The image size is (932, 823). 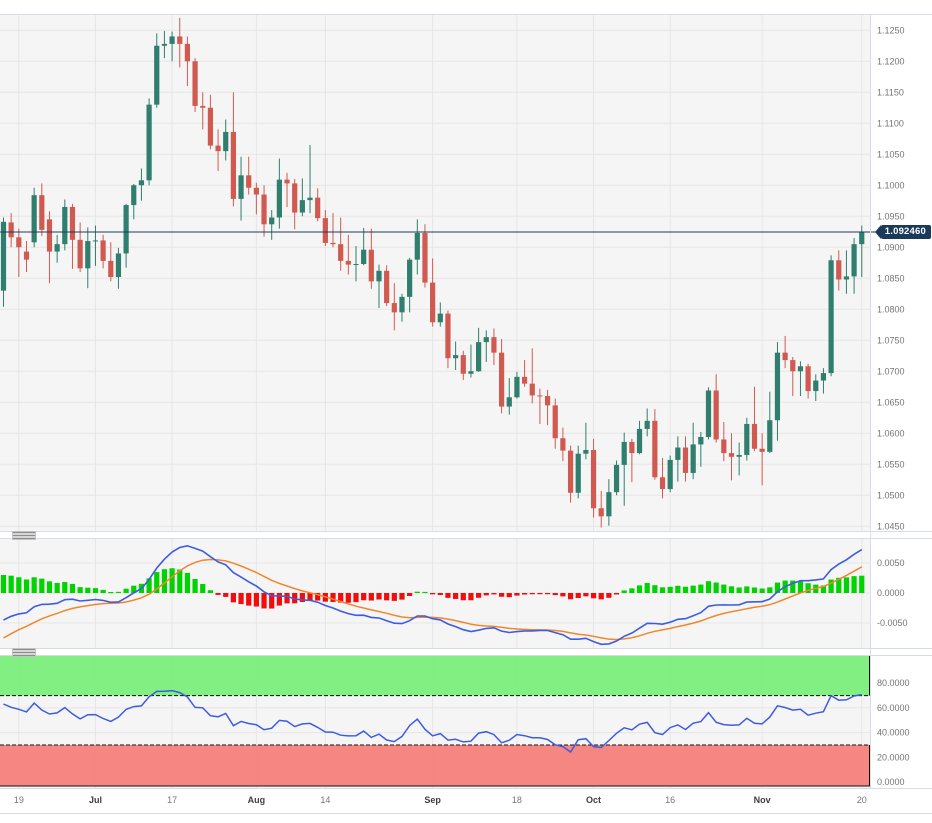 I want to click on time-tick-label: Nov, so click(x=762, y=800).